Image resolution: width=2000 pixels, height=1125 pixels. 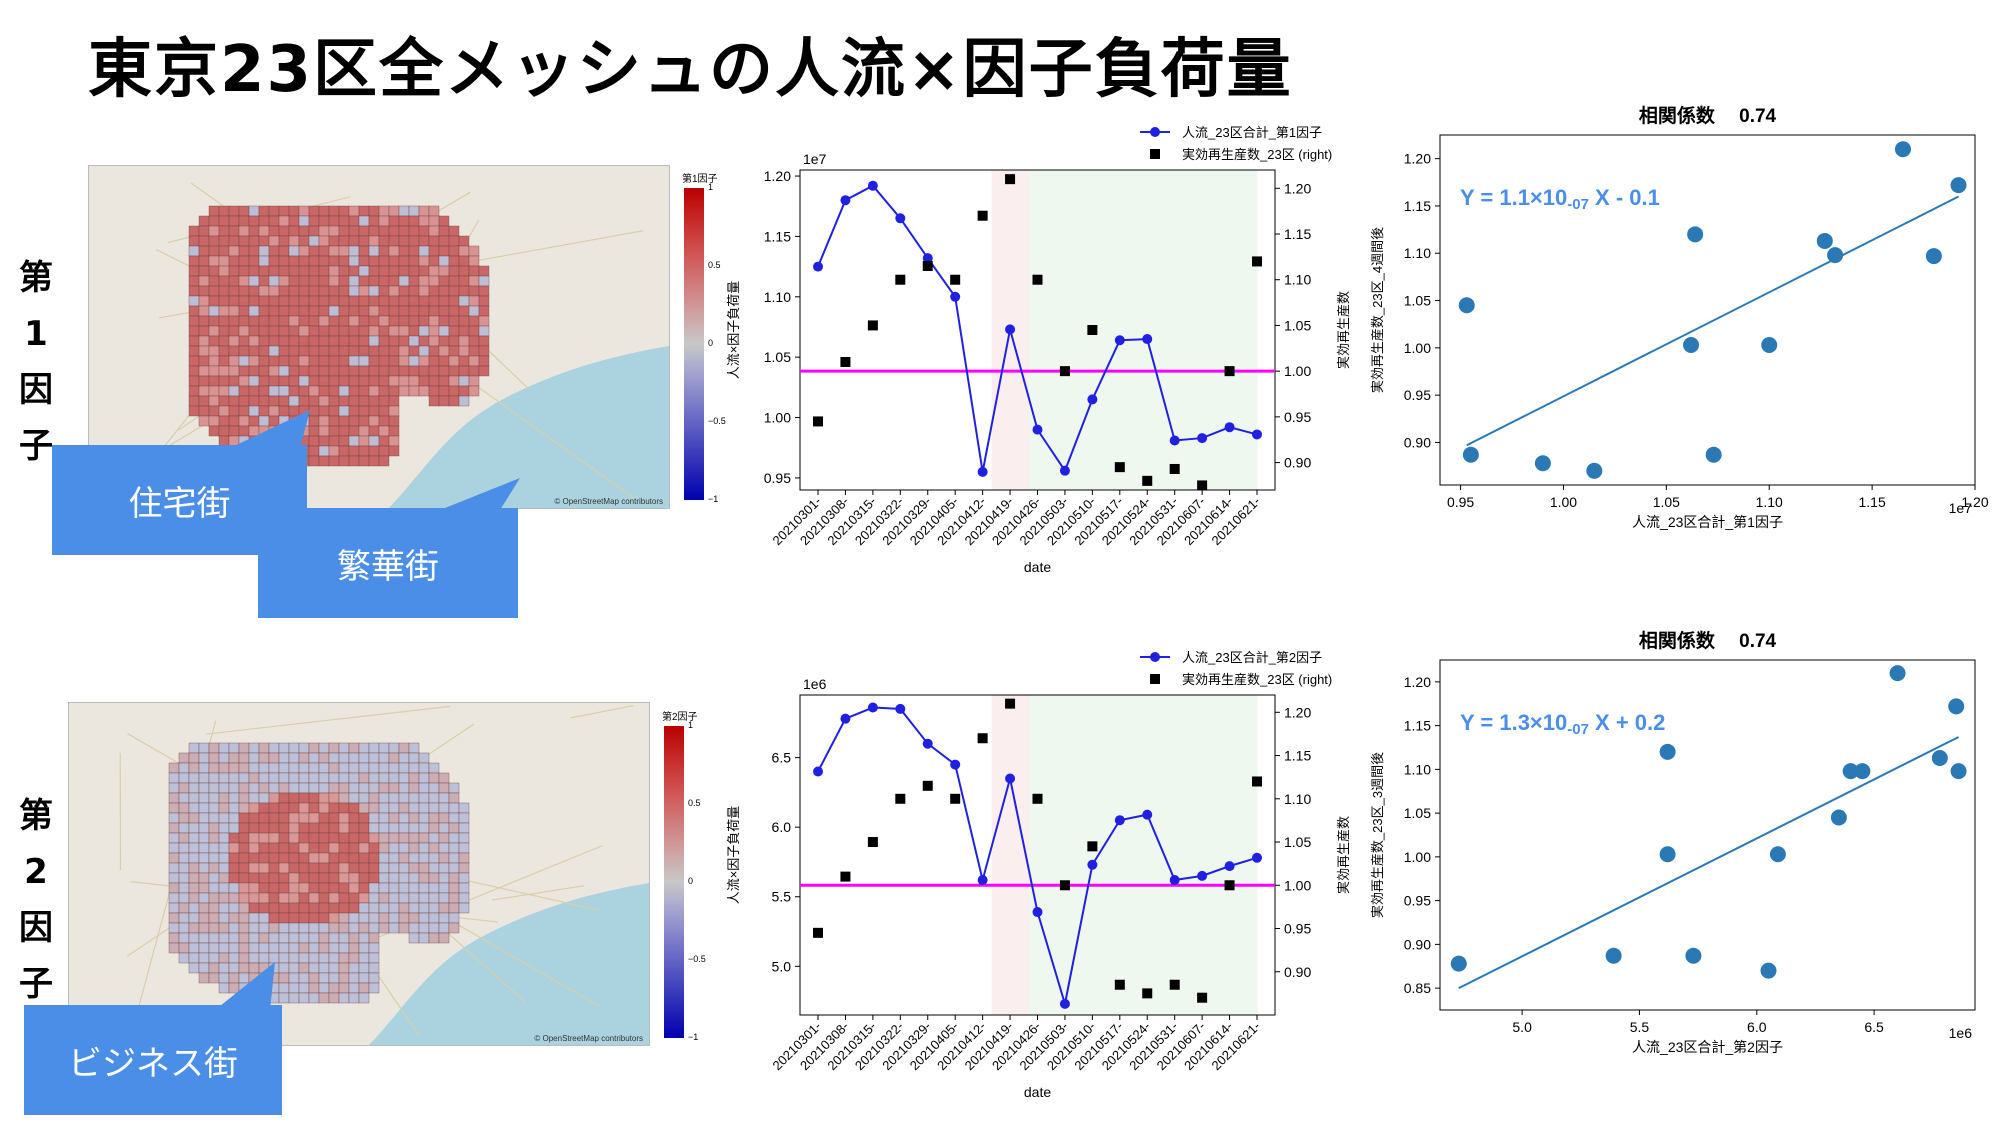 What do you see at coordinates (1417, 988) in the screenshot?
I see `y-tick-label: 0.85` at bounding box center [1417, 988].